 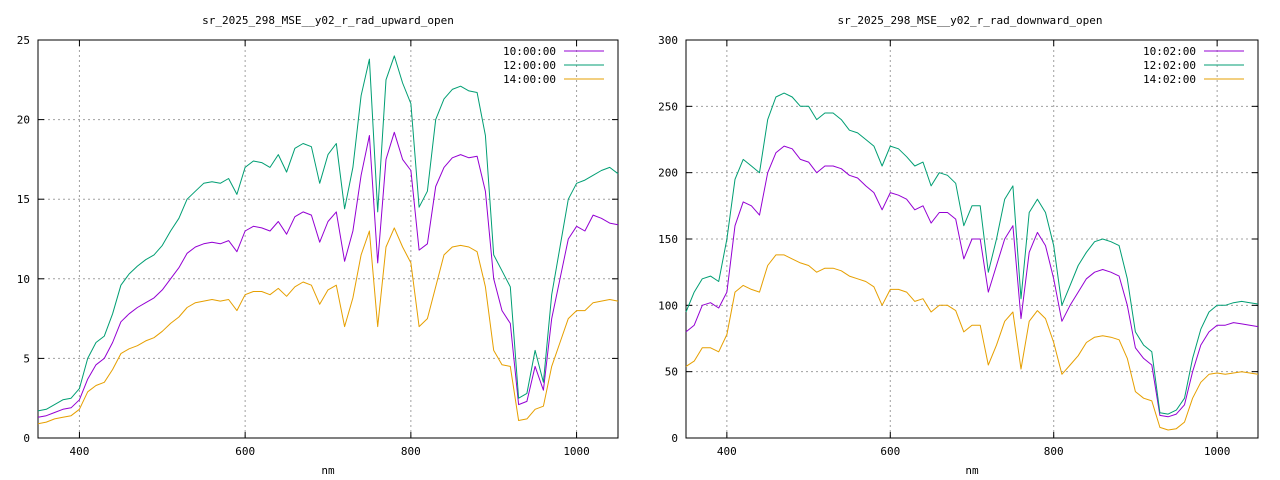 What do you see at coordinates (1169, 51) in the screenshot?
I see `legend-label-0: 10:02:00` at bounding box center [1169, 51].